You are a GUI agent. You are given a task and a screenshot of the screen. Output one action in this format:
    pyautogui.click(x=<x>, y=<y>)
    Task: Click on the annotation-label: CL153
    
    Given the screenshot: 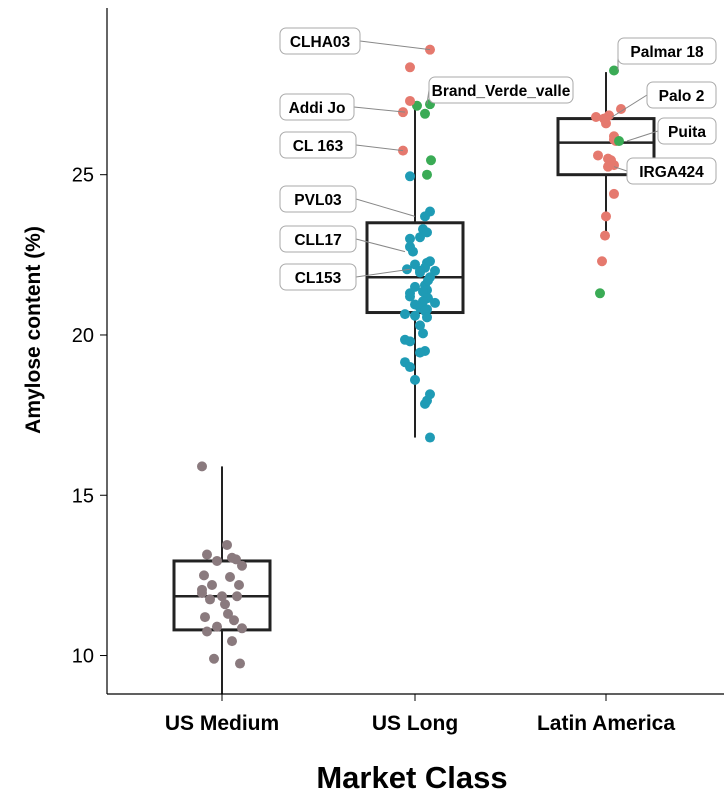 What is the action you would take?
    pyautogui.click(x=318, y=278)
    